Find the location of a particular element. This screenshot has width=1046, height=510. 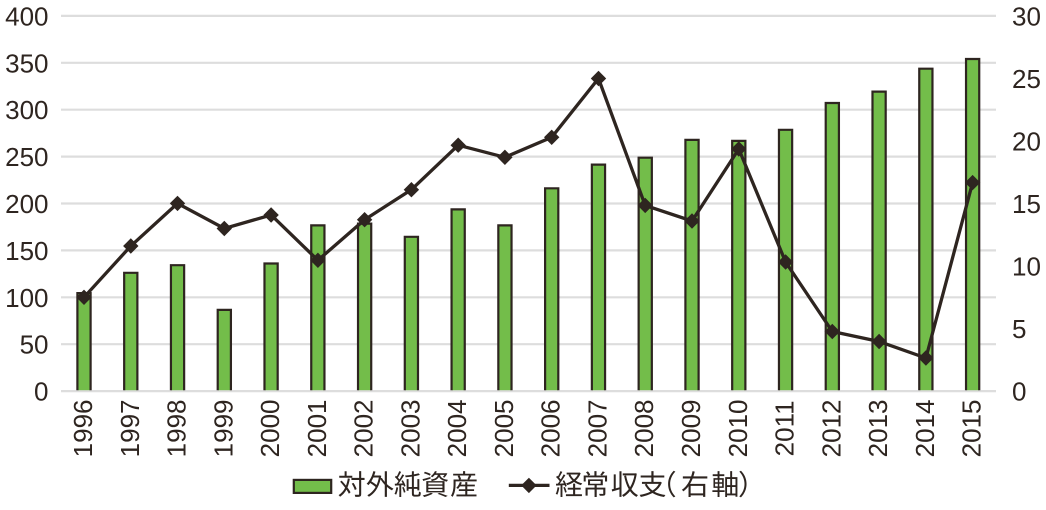

svg-text: 1998 is located at coordinates (177, 428).